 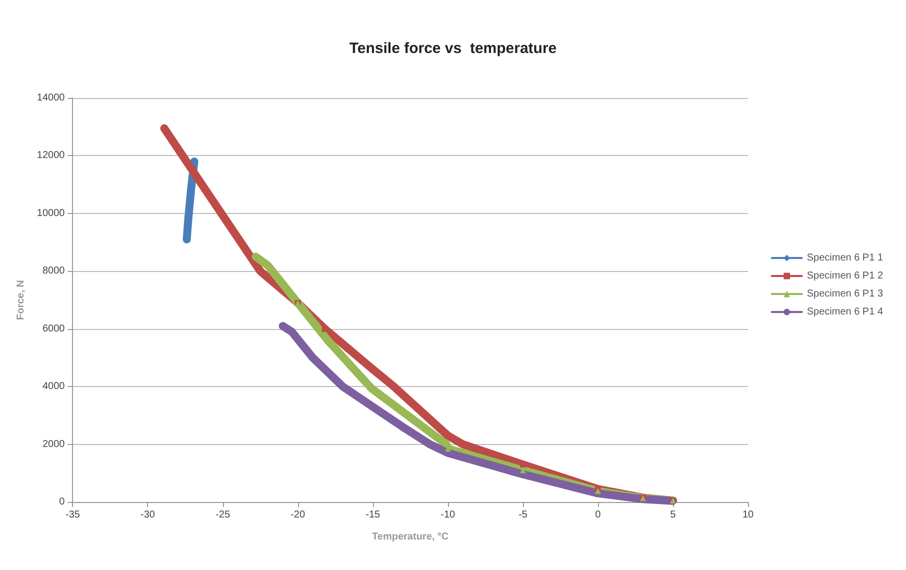 What do you see at coordinates (54, 271) in the screenshot?
I see `y-tick-label: 8000` at bounding box center [54, 271].